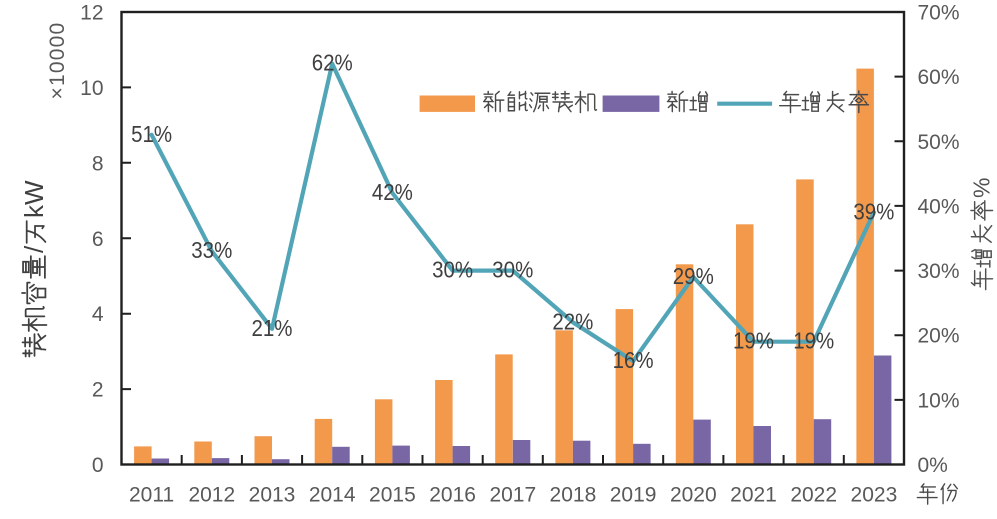 This screenshot has width=997, height=519. What do you see at coordinates (939, 77) in the screenshot?
I see `svg-text: 60%` at bounding box center [939, 77].